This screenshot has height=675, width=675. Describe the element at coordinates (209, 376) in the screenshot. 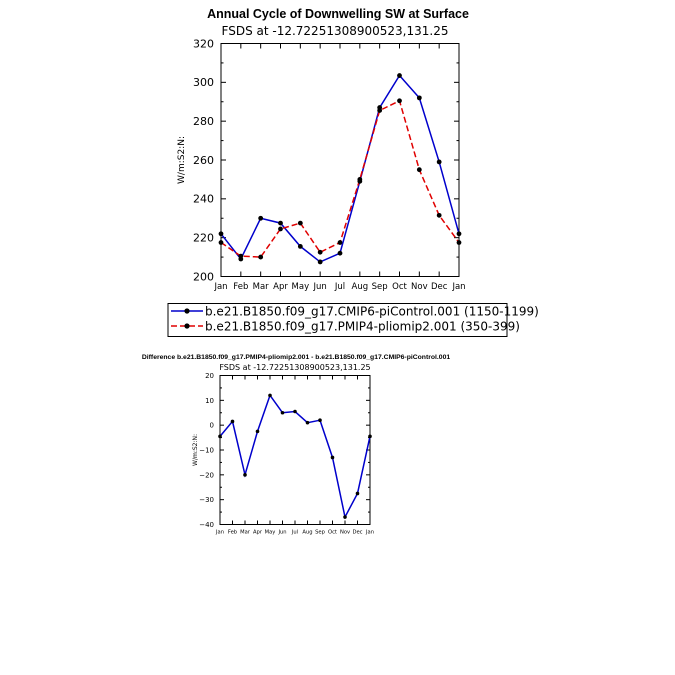

I see `y-tick-label: 20` at that location.